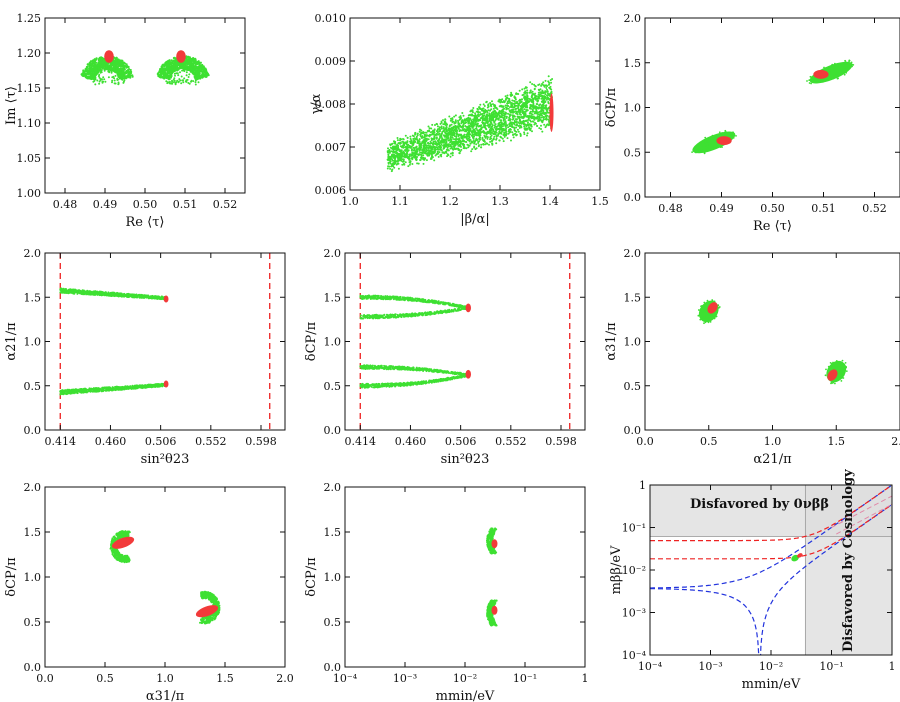 This screenshot has width=900, height=702. Describe the element at coordinates (461, 441) in the screenshot. I see `p5-xtick-label: 0.506` at that location.